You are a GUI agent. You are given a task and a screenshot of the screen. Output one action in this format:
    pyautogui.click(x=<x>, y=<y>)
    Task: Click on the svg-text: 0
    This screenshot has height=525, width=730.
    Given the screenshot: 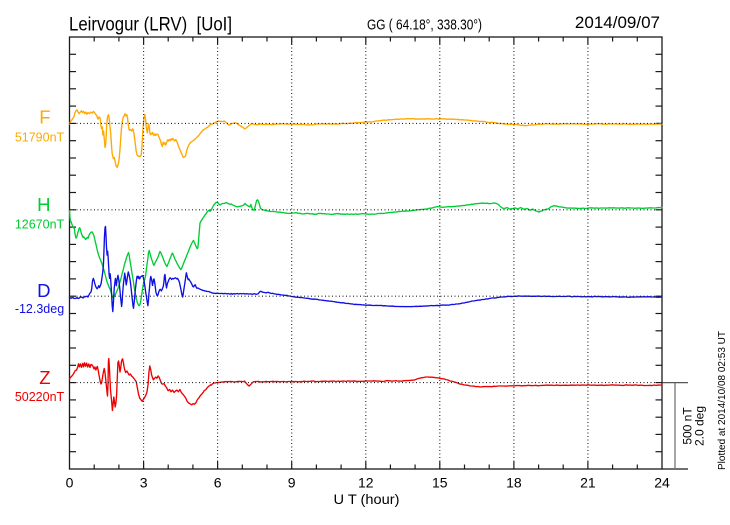 What is the action you would take?
    pyautogui.click(x=70, y=483)
    